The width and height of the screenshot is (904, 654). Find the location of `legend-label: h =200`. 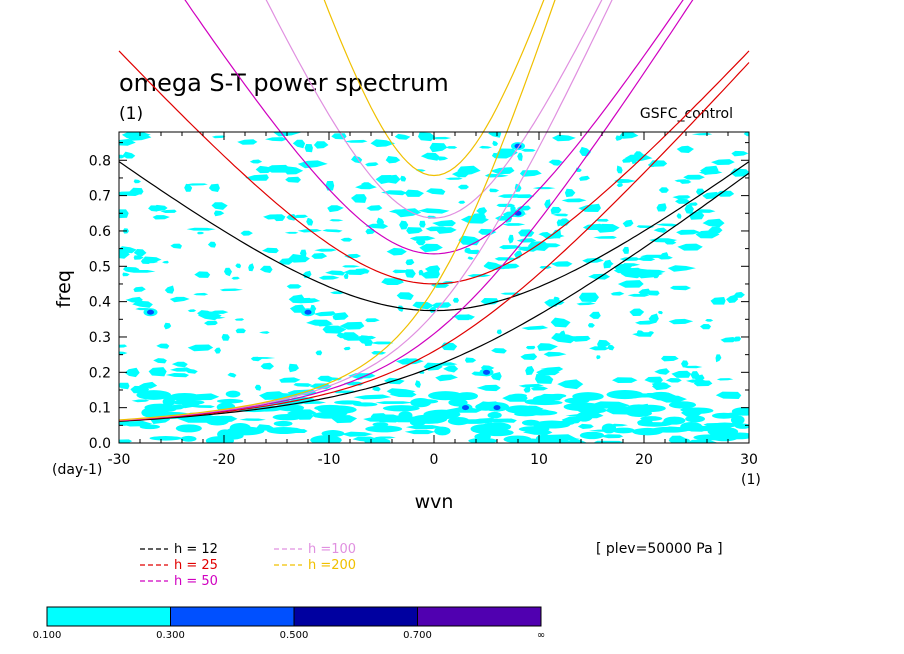

legend-label: h =200 is located at coordinates (332, 565).